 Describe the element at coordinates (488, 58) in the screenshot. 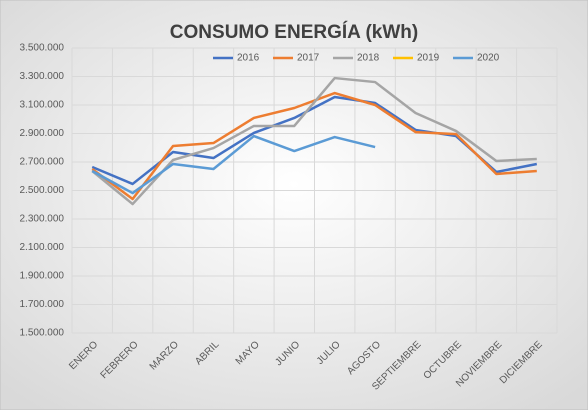

I see `legend-label: 2020` at that location.